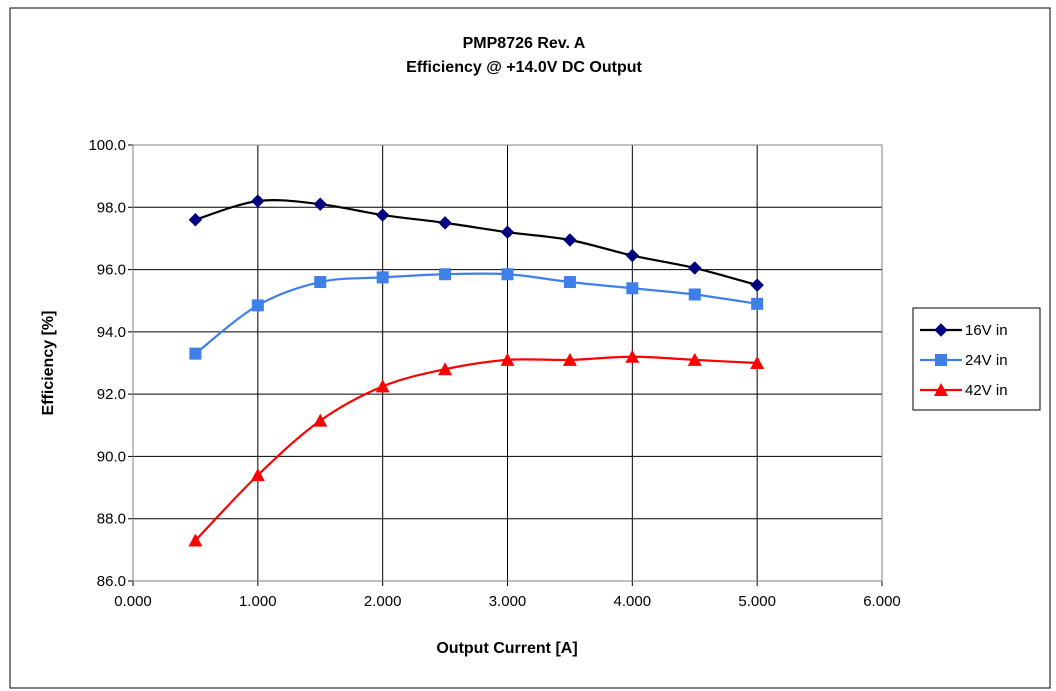 This screenshot has width=1056, height=691. What do you see at coordinates (964, 330) in the screenshot?
I see `legend-entry: 16V in` at bounding box center [964, 330].